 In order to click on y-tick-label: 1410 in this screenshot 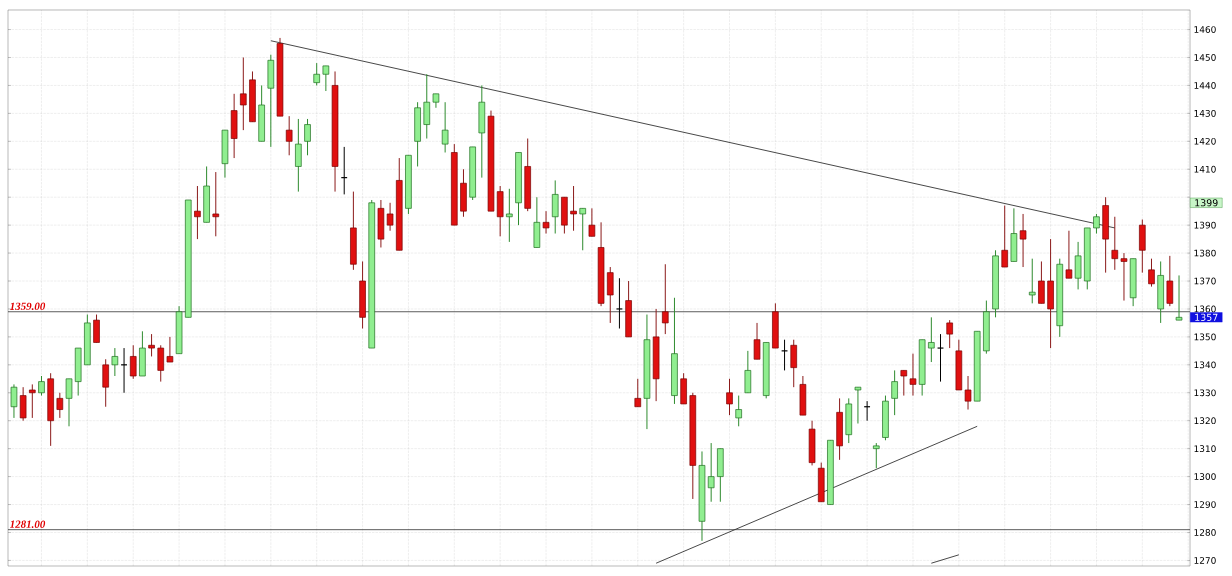, I will do `click(1205, 169)`.